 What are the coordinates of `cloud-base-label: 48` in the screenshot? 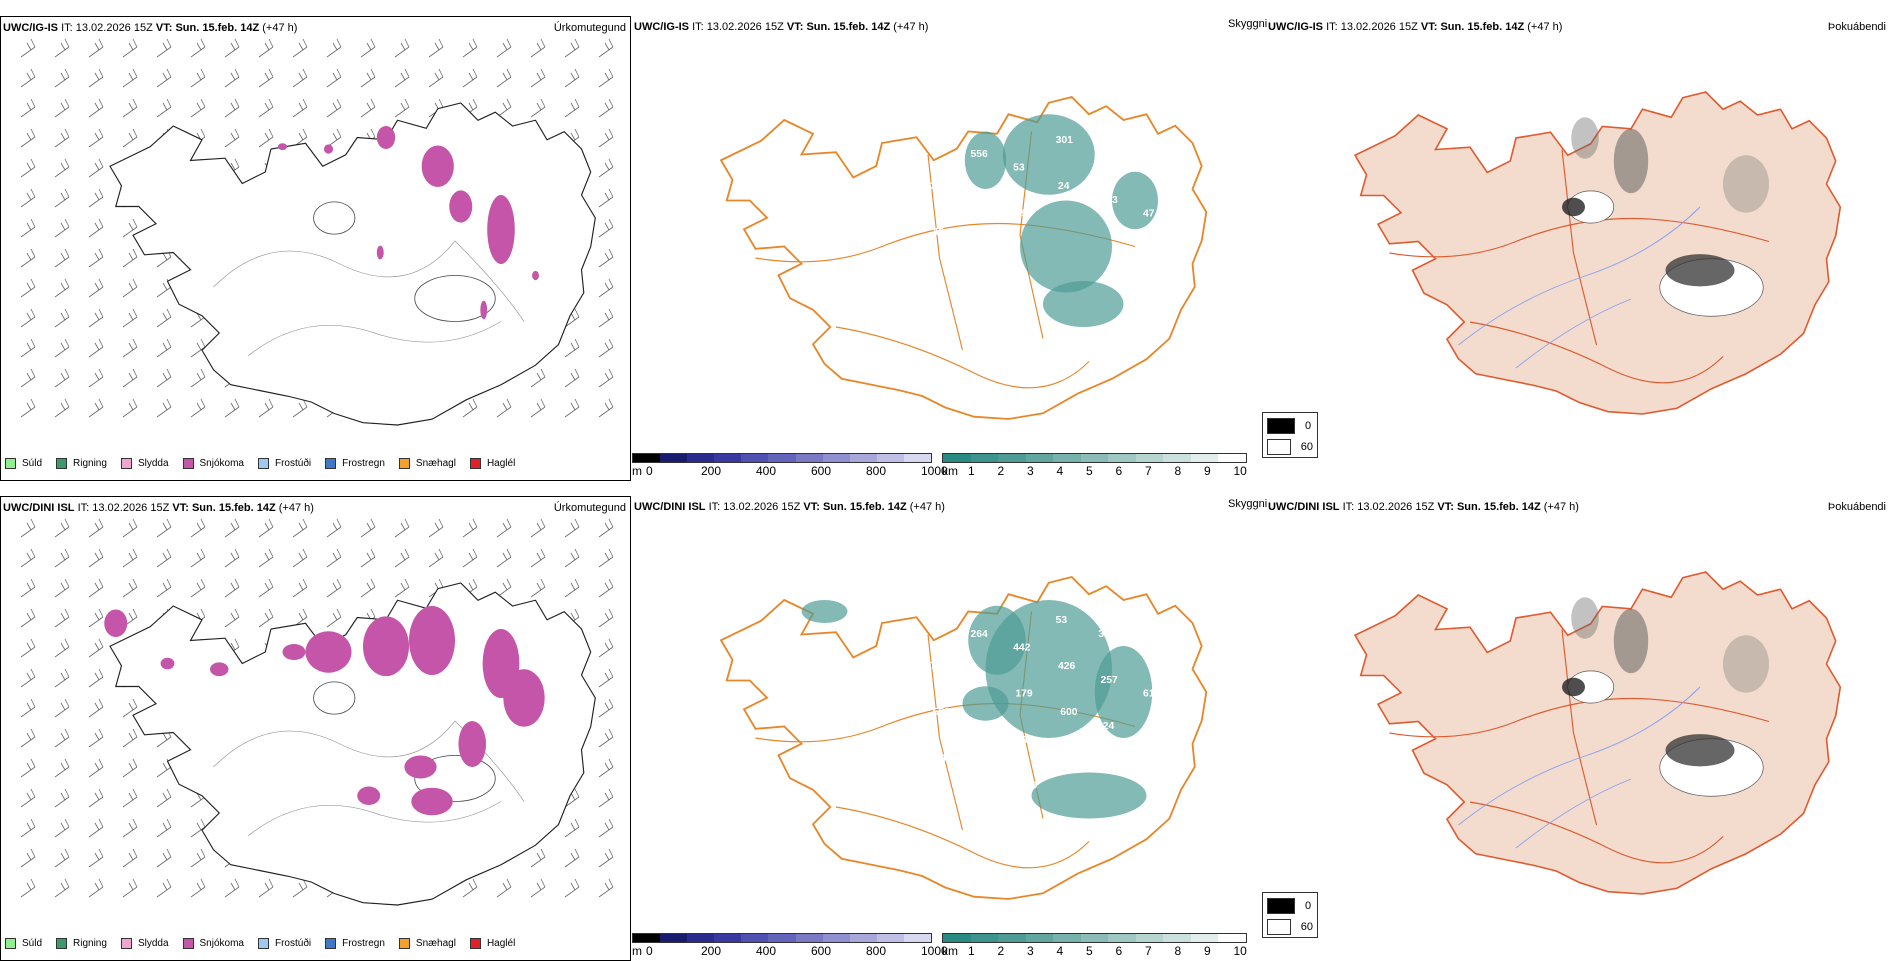 It's located at (939, 232).